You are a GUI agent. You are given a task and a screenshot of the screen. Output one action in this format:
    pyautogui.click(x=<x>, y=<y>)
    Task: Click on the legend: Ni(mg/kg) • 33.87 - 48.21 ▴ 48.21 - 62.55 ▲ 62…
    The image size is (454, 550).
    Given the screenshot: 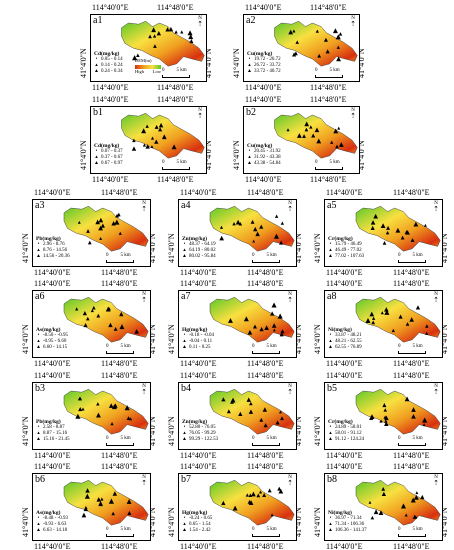 What is the action you would take?
    pyautogui.click(x=345, y=339)
    